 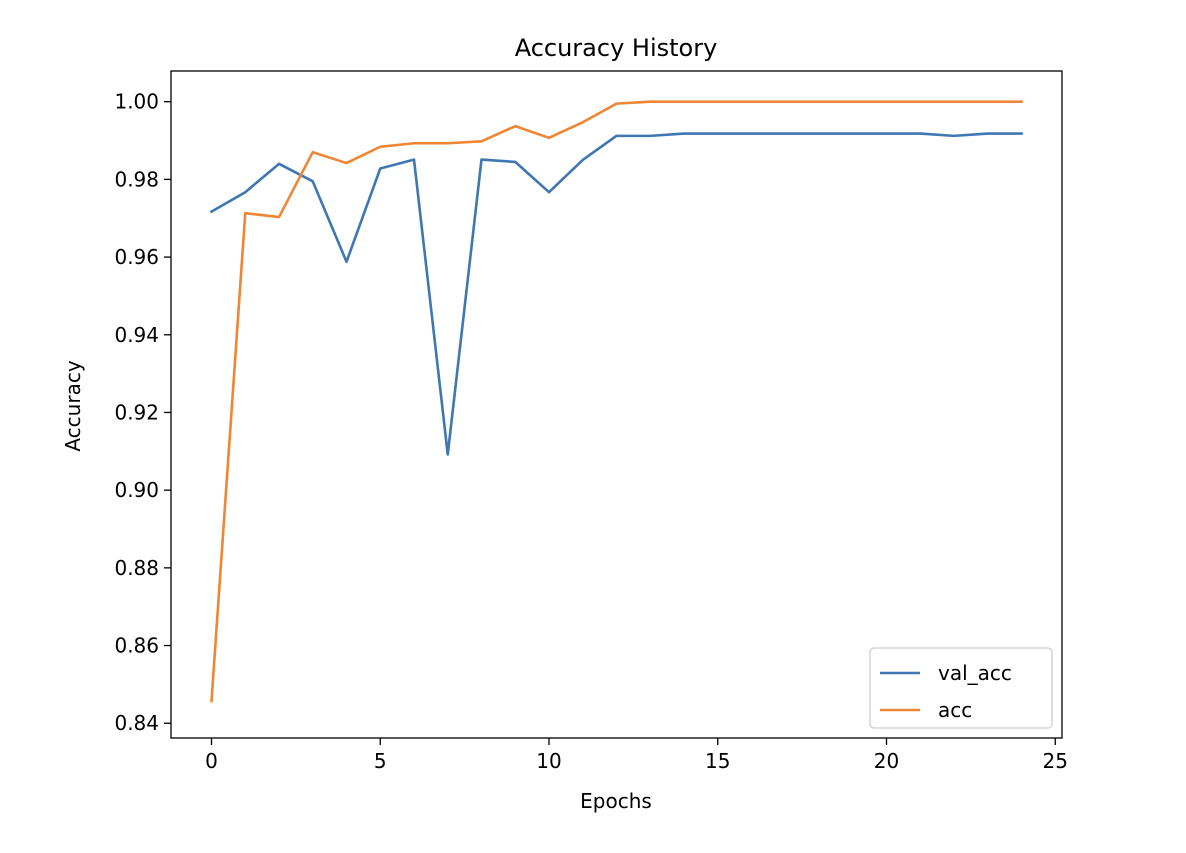 What do you see at coordinates (136, 490) in the screenshot?
I see `y-tick-label: 0.90` at bounding box center [136, 490].